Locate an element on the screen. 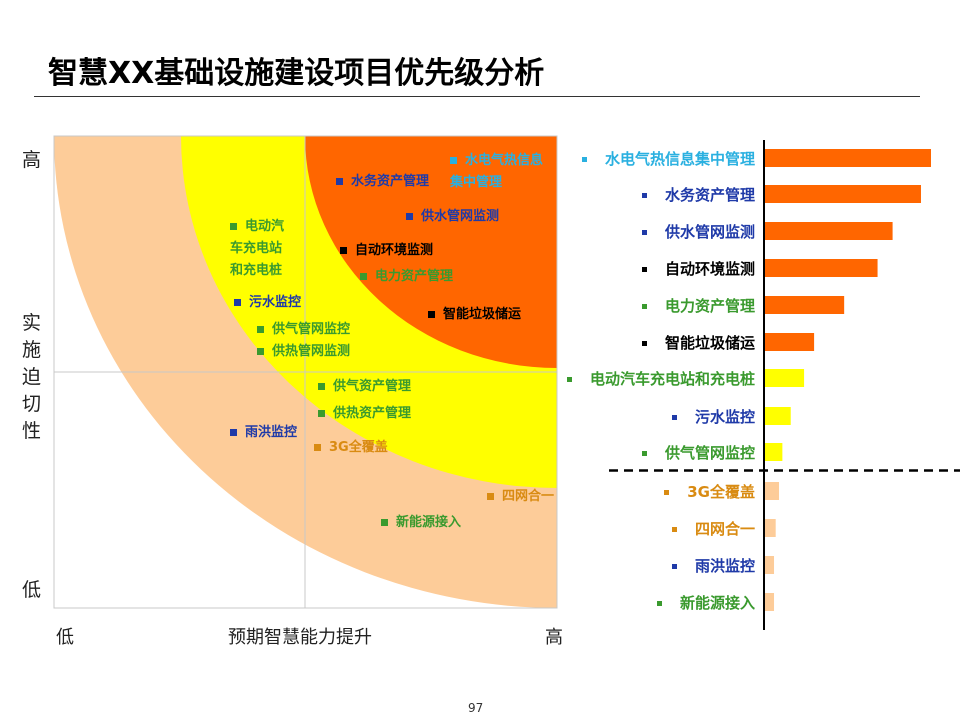 The height and width of the screenshot is (720, 960). matrix-item-label: 电动汽车充电站和充电桩 is located at coordinates (257, 248).